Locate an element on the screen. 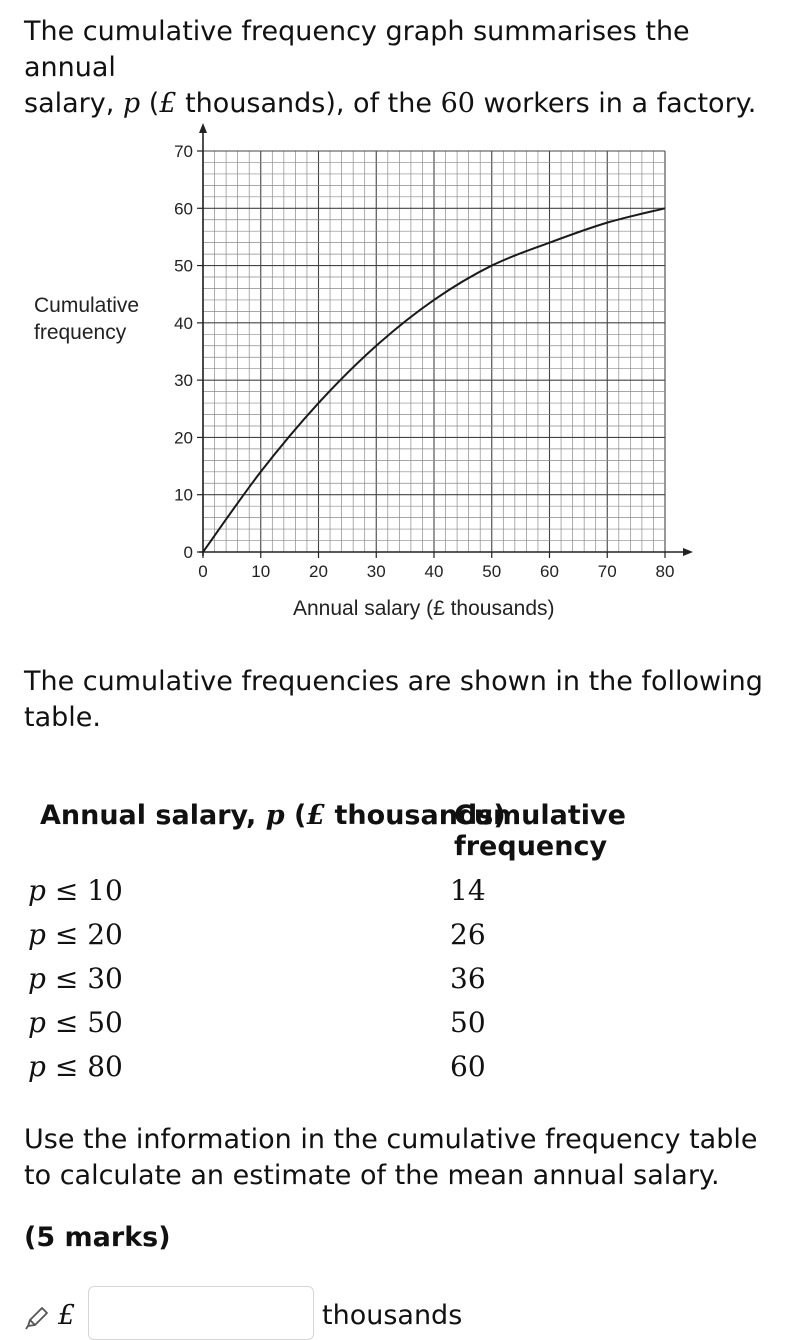  intro-text-c: workers in a factory. is located at coordinates (615, 103).